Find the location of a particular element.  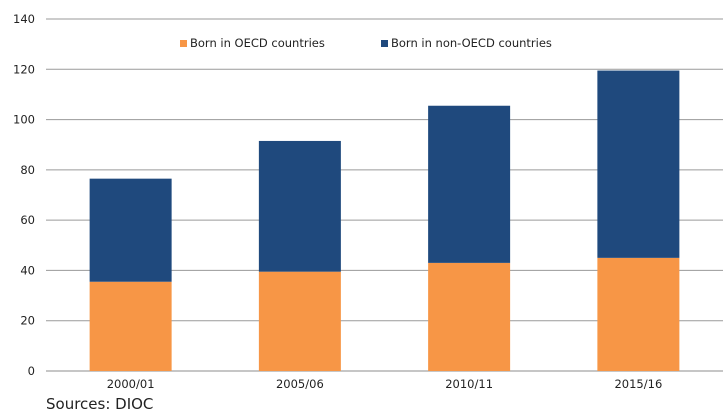

y-tick-label: 120 is located at coordinates (24, 69).